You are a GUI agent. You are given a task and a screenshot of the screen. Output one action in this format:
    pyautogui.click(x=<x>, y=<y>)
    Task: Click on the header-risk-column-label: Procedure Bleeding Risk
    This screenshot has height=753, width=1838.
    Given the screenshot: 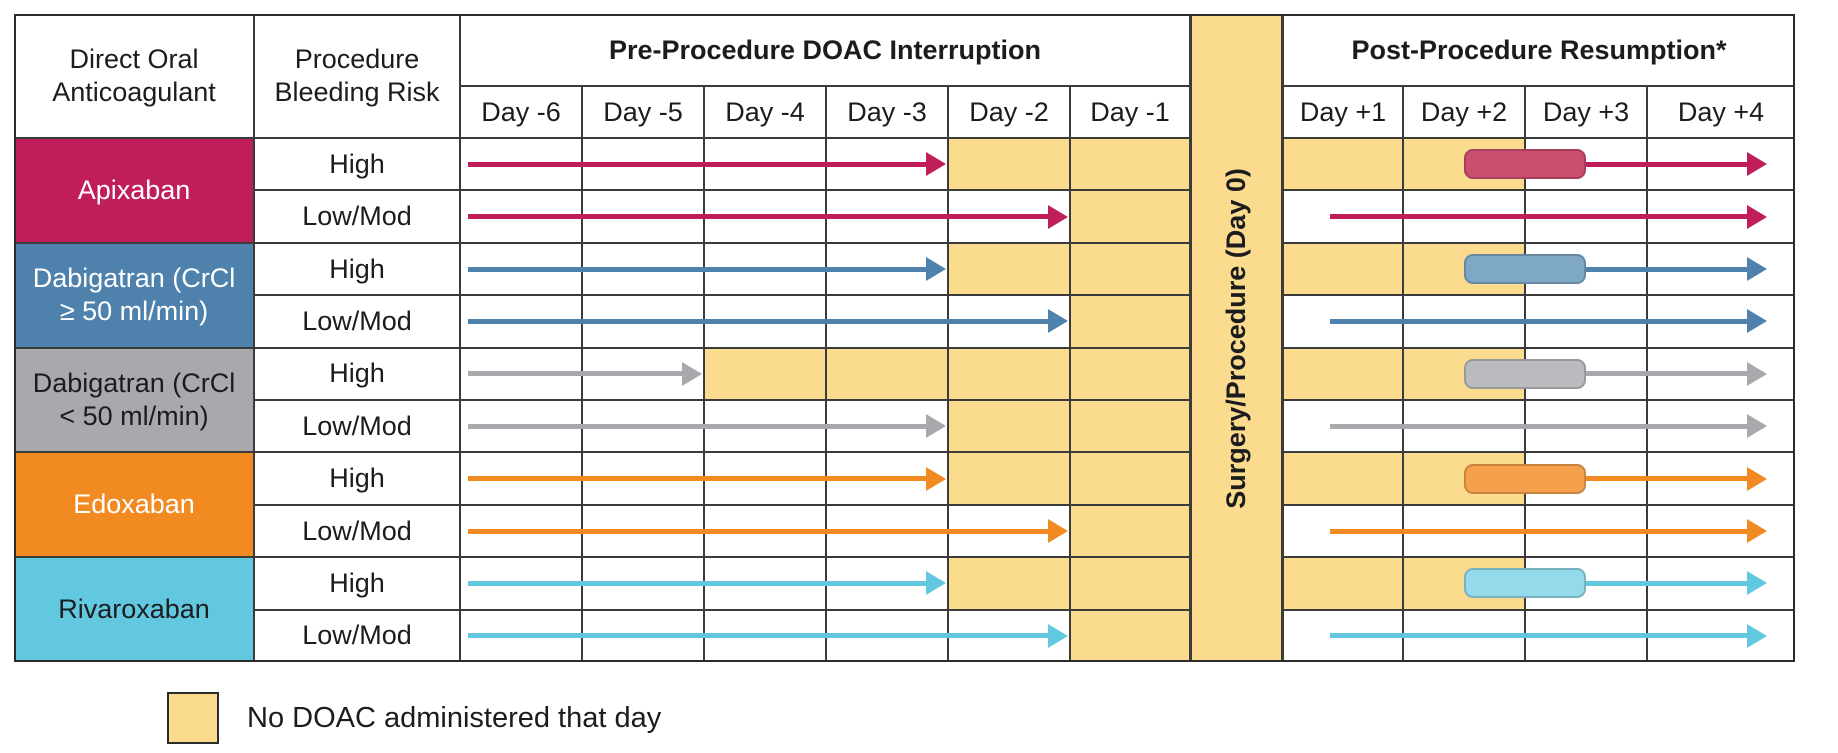 What is the action you would take?
    pyautogui.click(x=357, y=75)
    